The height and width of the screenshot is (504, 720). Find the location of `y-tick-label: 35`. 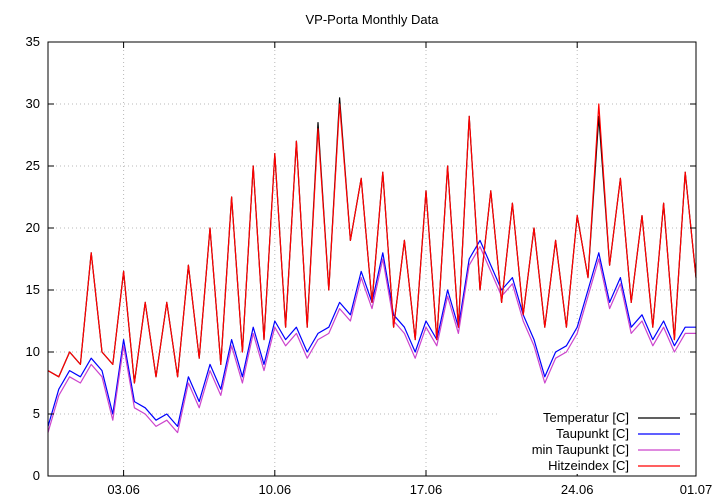

y-tick-label: 35 is located at coordinates (33, 41).